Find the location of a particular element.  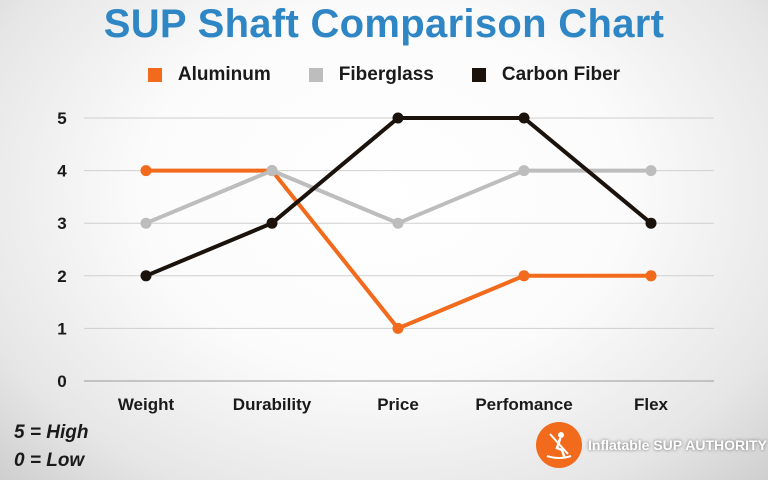

legend-item-aluminum: Aluminum is located at coordinates (209, 75).